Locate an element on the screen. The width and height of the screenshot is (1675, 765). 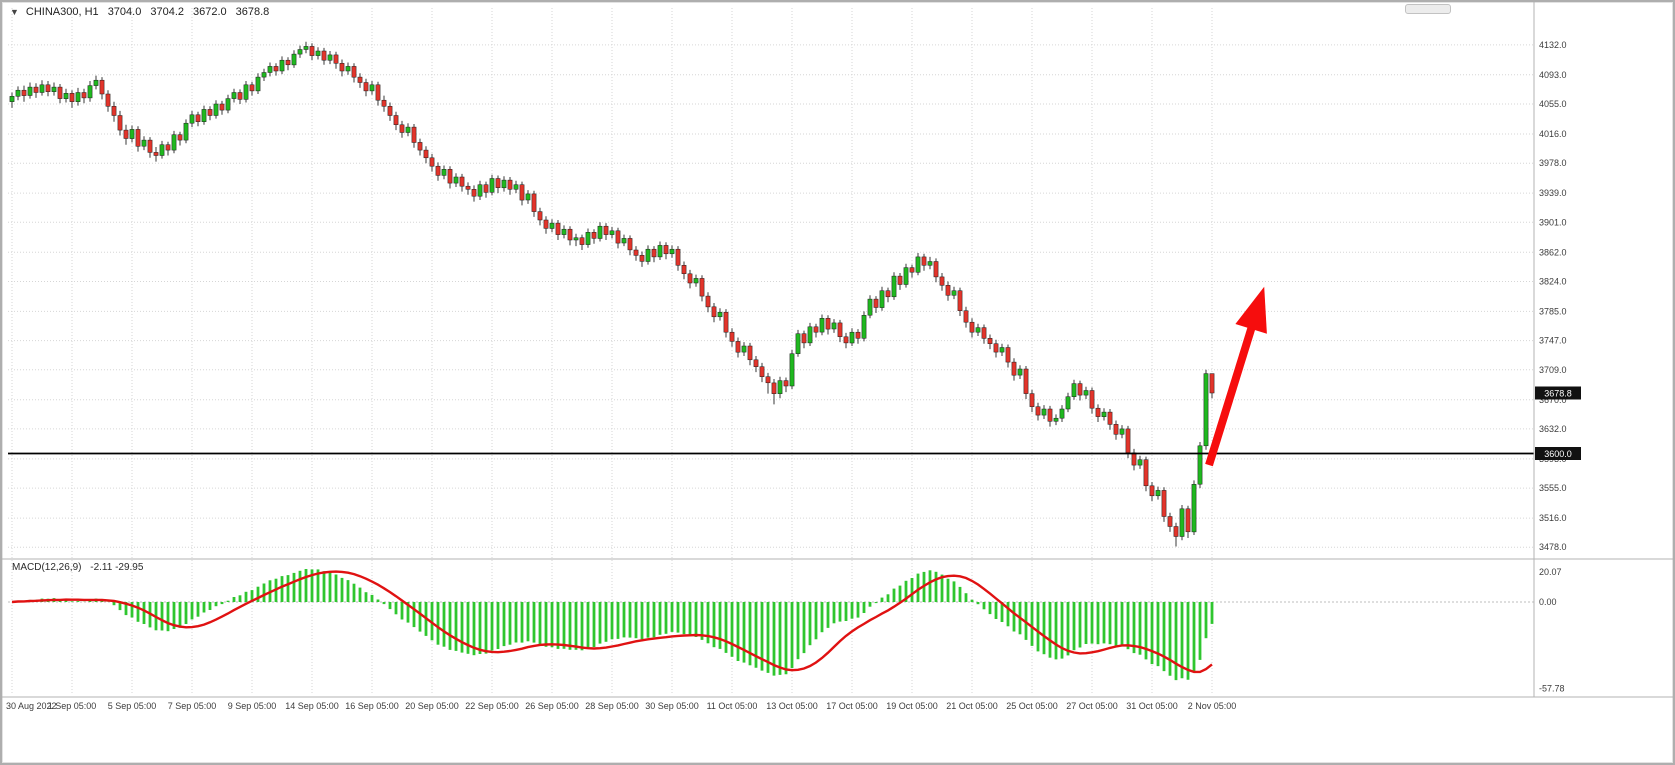
time-tick-label: 2 Nov 05:00 is located at coordinates (1212, 706).